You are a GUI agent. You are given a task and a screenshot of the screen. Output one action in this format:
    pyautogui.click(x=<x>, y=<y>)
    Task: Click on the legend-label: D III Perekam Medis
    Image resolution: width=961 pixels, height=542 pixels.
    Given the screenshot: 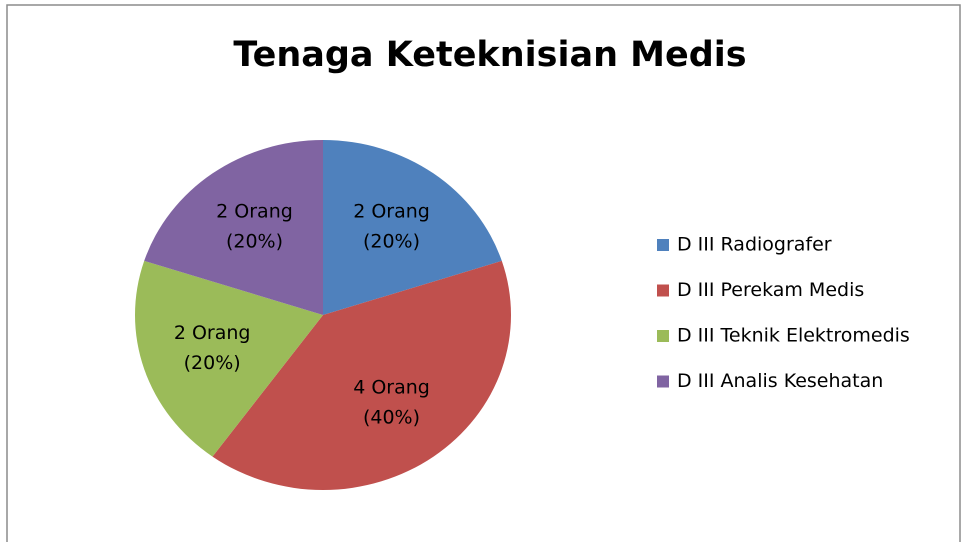 What is the action you would take?
    pyautogui.click(x=770, y=290)
    